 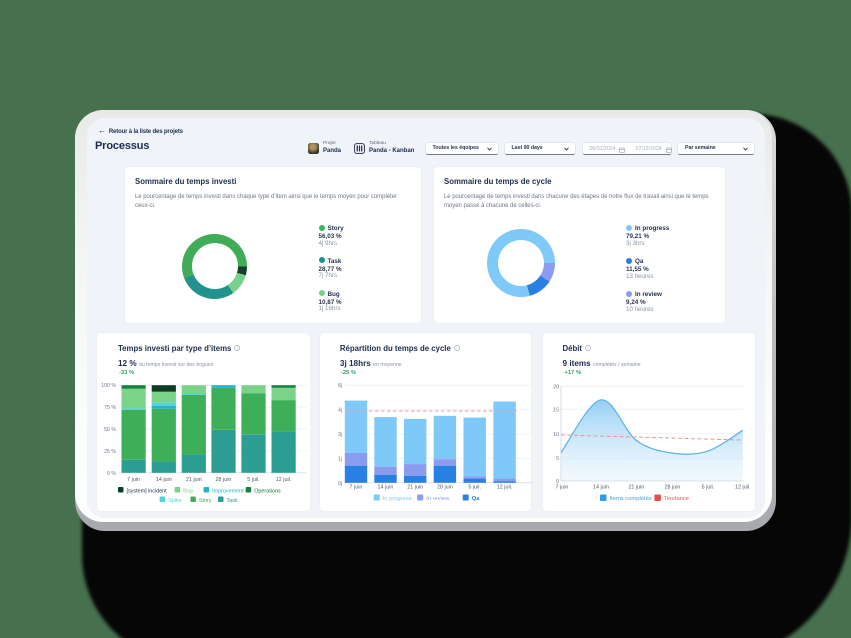 I want to click on svg-text: 100 %, so click(x=108, y=386).